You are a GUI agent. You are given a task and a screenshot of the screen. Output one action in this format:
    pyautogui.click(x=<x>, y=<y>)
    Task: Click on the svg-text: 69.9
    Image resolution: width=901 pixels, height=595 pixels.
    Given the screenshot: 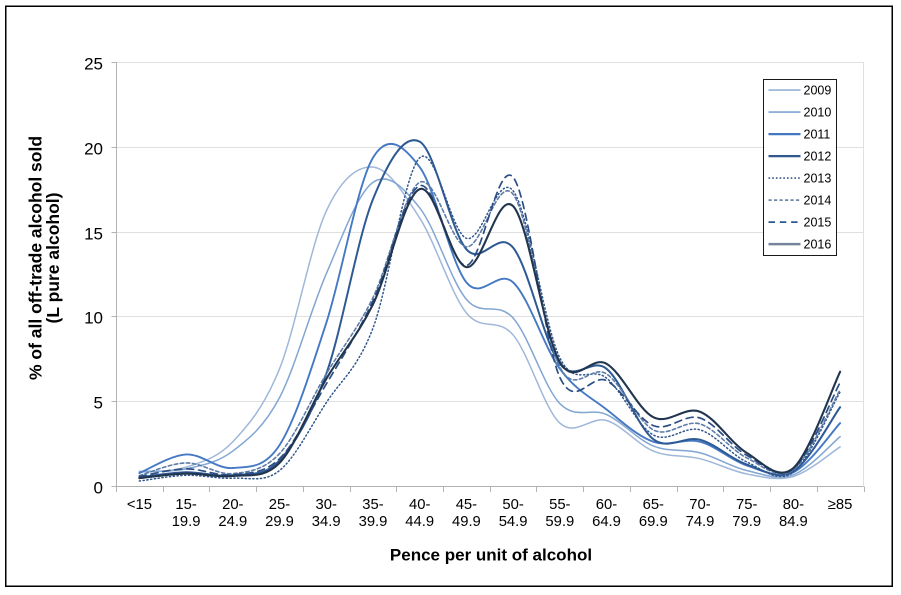 What is the action you would take?
    pyautogui.click(x=653, y=522)
    